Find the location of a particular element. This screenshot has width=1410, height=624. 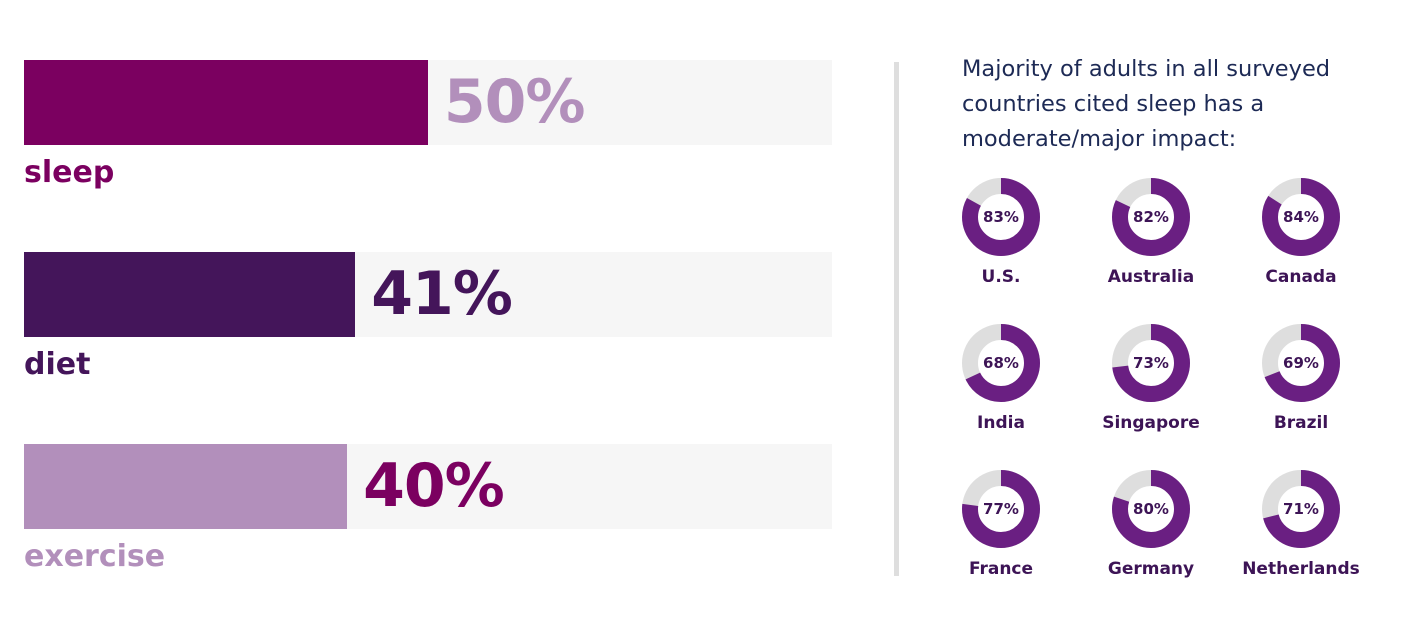

donut-value-label: 80% is located at coordinates (1151, 509).